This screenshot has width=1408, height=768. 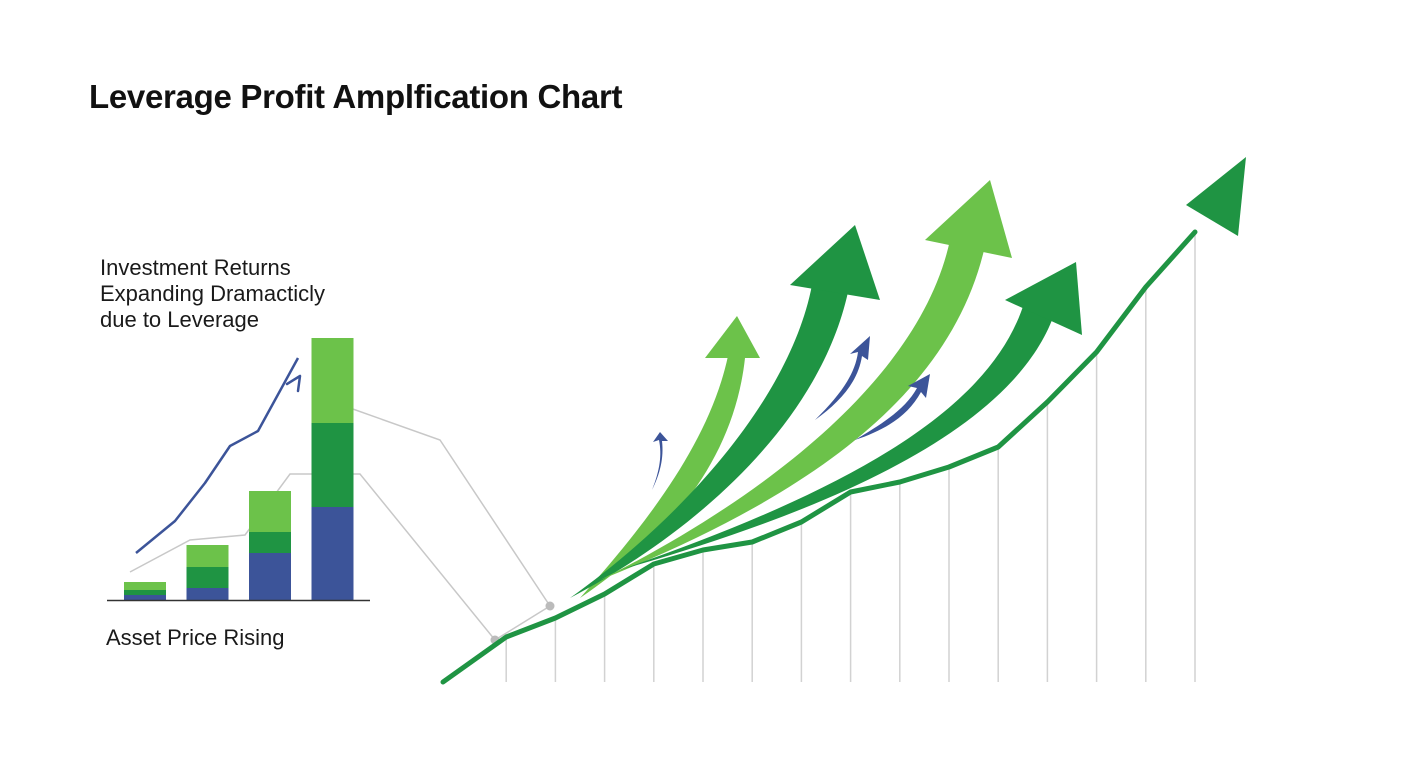 What do you see at coordinates (195, 637) in the screenshot?
I see `caption-asset-price: Asset Price Rising` at bounding box center [195, 637].